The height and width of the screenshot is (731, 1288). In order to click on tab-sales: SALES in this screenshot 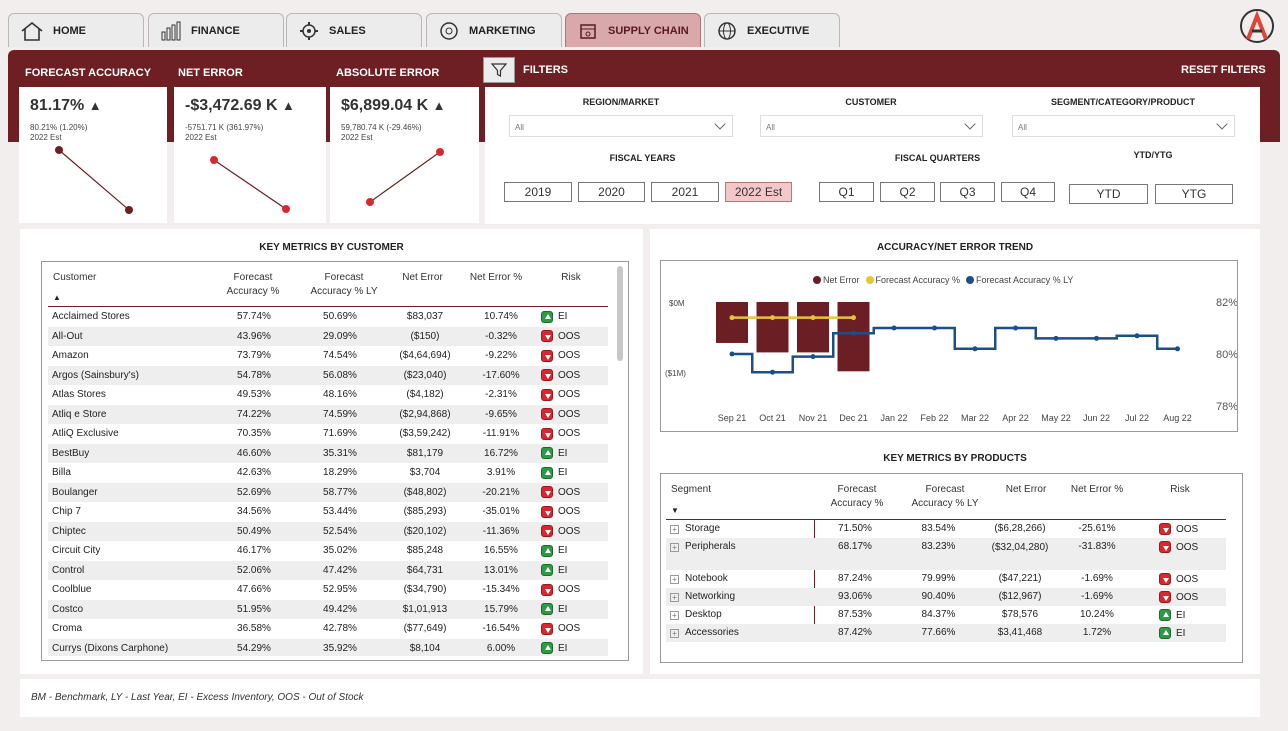, I will do `click(354, 30)`.